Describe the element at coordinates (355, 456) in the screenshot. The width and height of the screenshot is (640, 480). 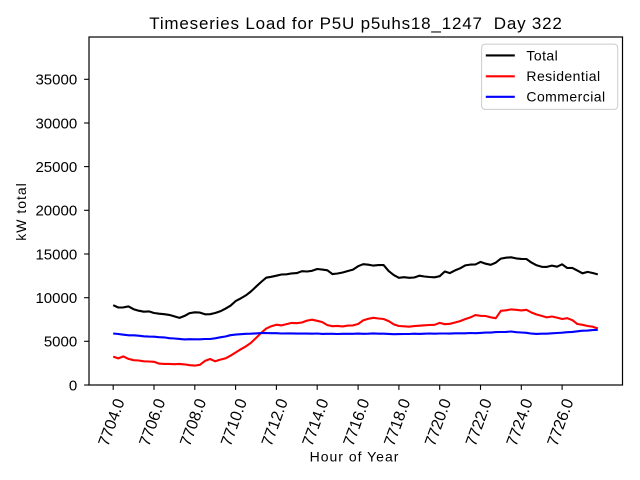
I see `svg-text: Hour of Year` at that location.